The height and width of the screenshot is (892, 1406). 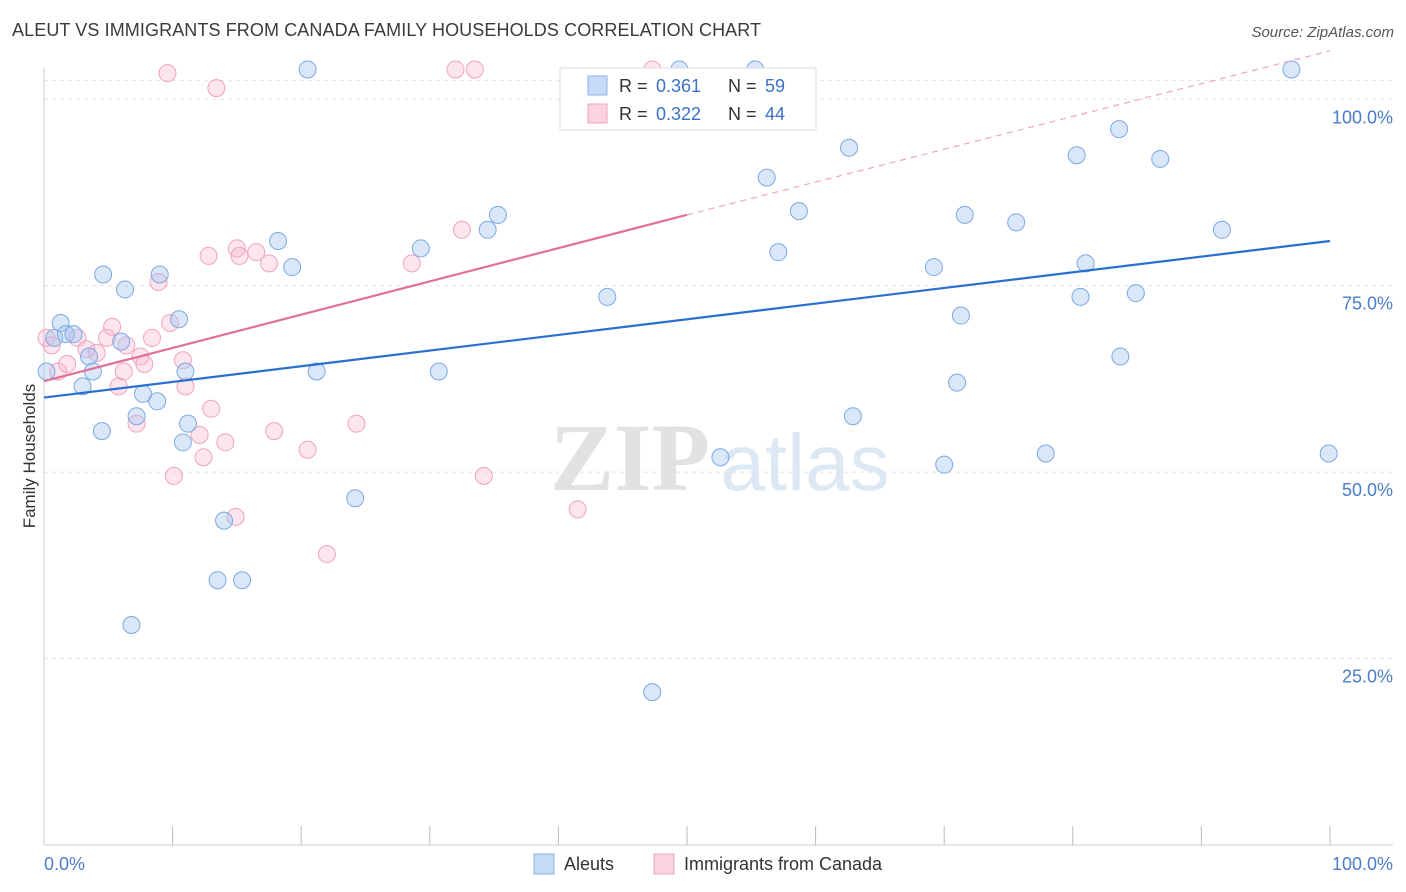 What do you see at coordinates (633, 114) in the screenshot?
I see `legend-r-label-2: R =` at bounding box center [633, 114].